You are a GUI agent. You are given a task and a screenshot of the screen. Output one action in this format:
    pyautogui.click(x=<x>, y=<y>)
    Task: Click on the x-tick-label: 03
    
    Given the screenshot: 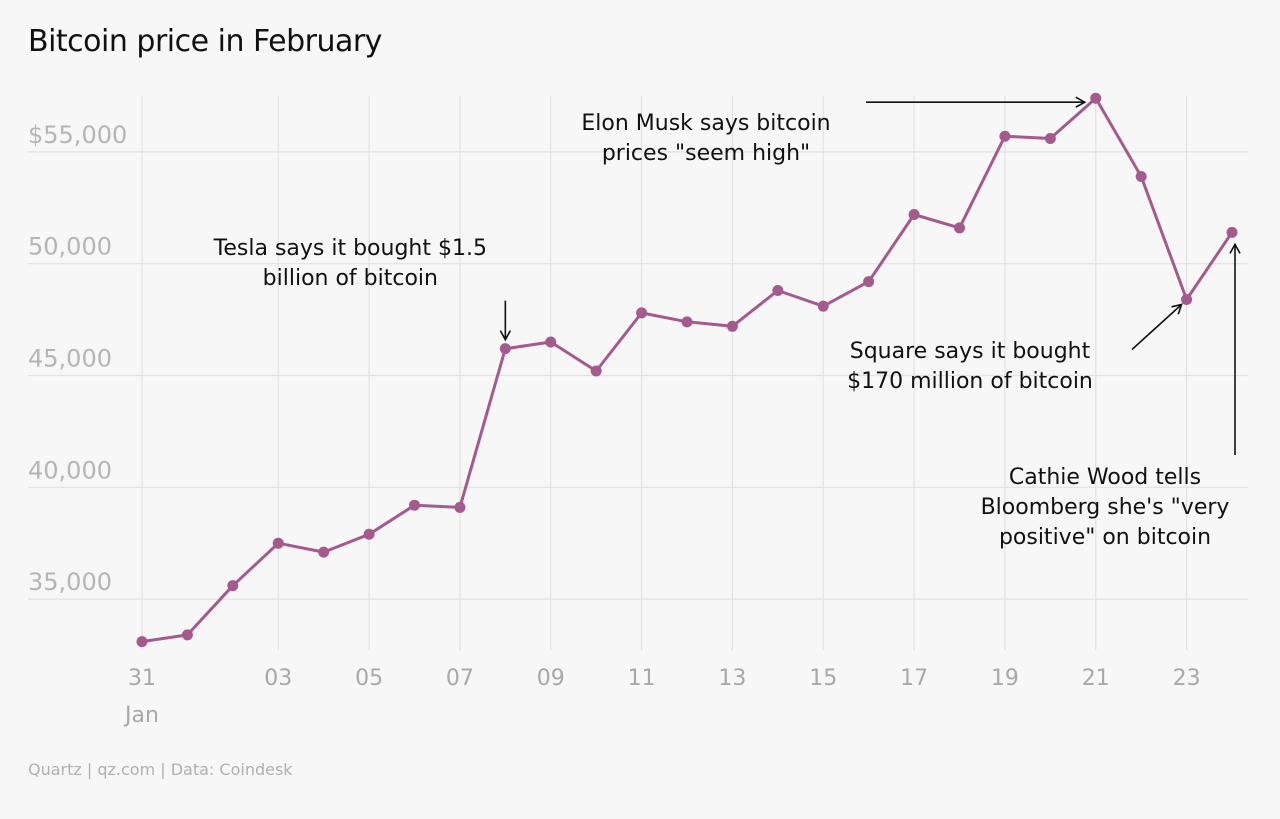 What is the action you would take?
    pyautogui.click(x=278, y=678)
    